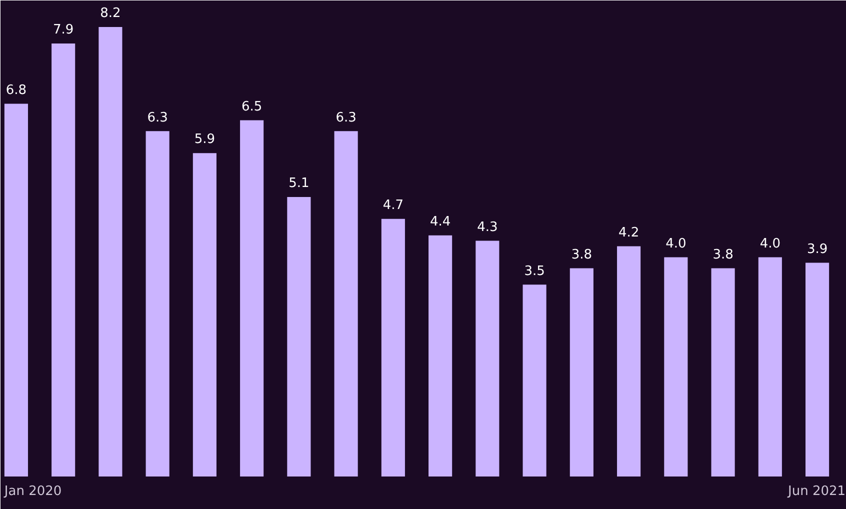 This screenshot has height=509, width=846. Describe the element at coordinates (205, 140) in the screenshot. I see `data-label: 5.9` at that location.